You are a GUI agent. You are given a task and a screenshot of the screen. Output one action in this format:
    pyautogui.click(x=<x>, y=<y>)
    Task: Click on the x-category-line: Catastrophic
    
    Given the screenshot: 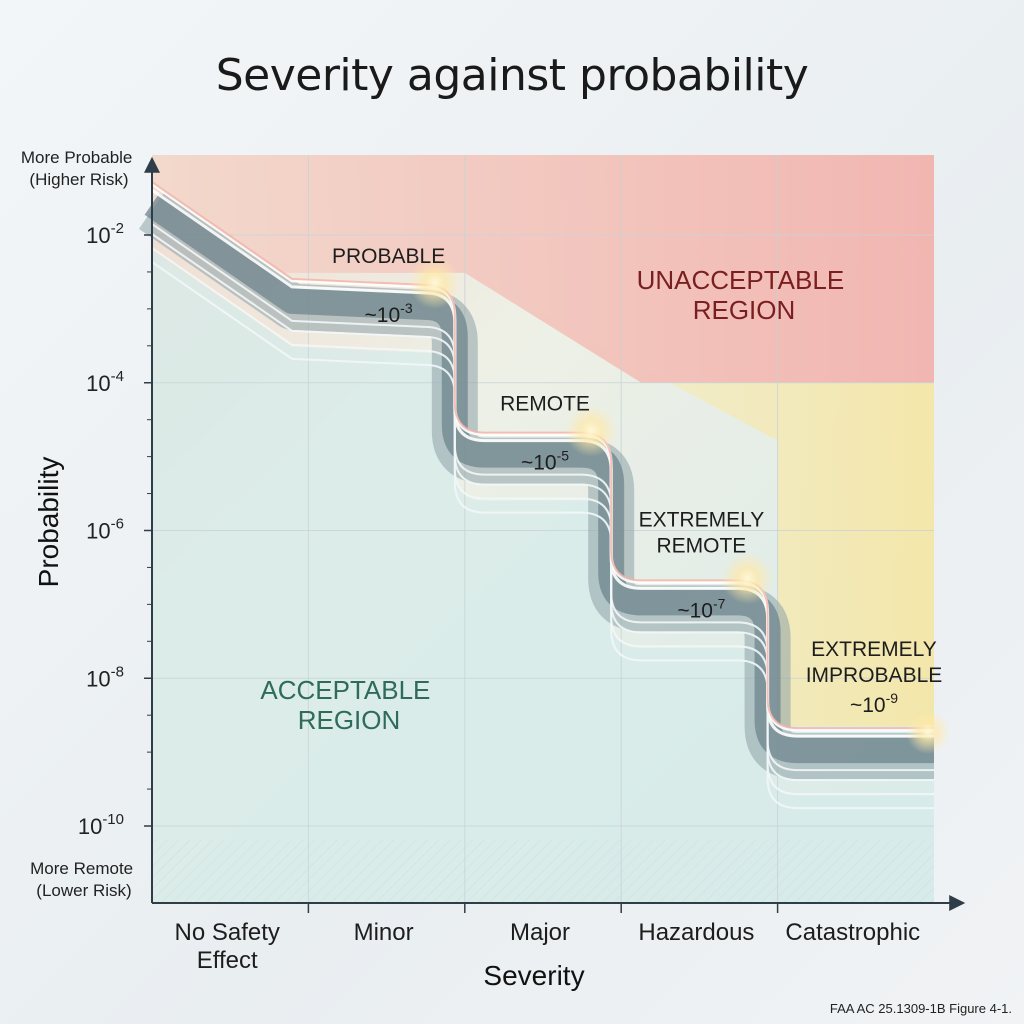 What is the action you would take?
    pyautogui.click(x=852, y=932)
    